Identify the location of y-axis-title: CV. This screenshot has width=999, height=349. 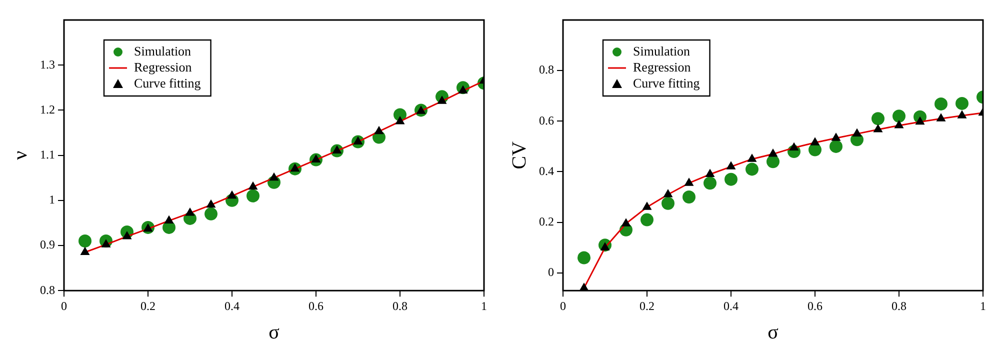
(519, 155).